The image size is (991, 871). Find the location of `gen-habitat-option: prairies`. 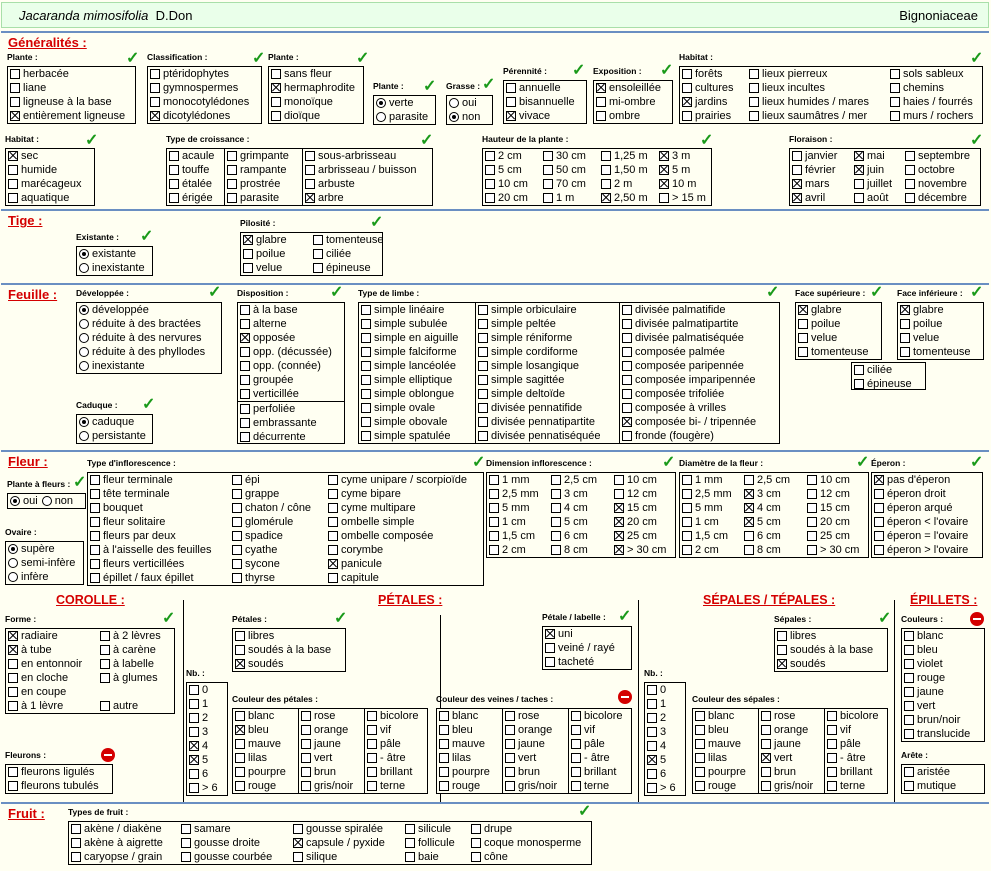

gen-habitat-option: prairies is located at coordinates (713, 116).